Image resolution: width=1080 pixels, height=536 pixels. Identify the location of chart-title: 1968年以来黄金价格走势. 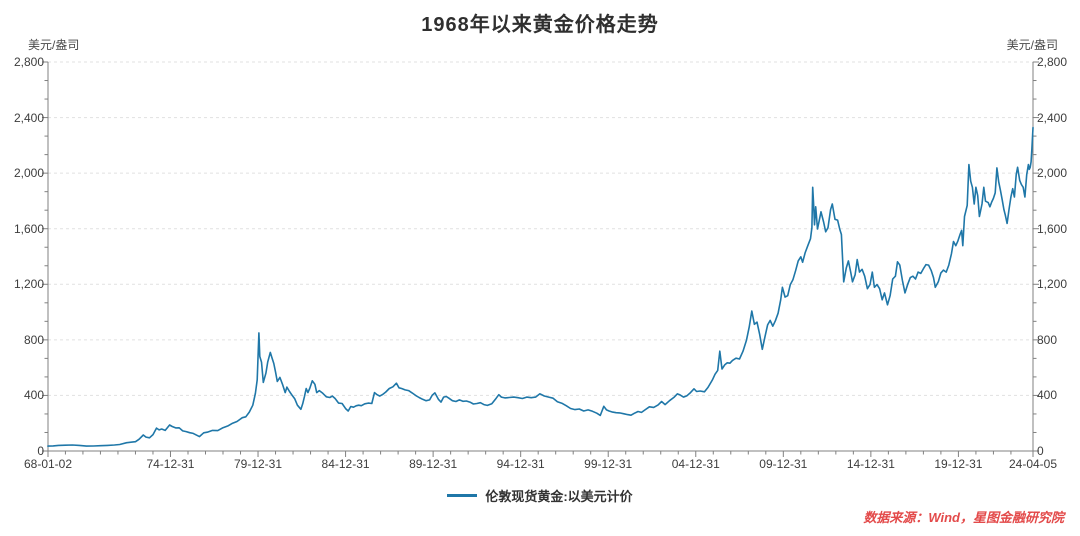
(540, 25).